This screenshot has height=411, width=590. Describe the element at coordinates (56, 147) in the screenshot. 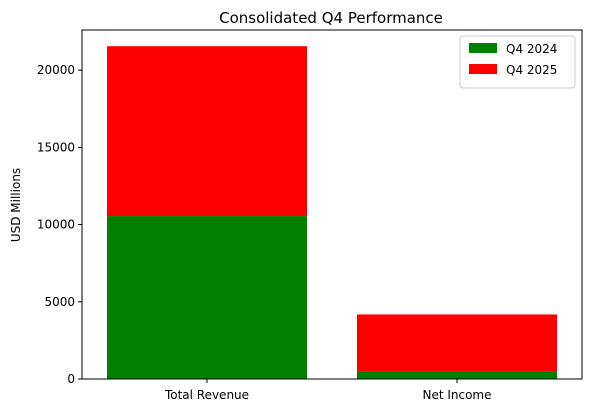

I see `y-tick-label: 15000` at that location.